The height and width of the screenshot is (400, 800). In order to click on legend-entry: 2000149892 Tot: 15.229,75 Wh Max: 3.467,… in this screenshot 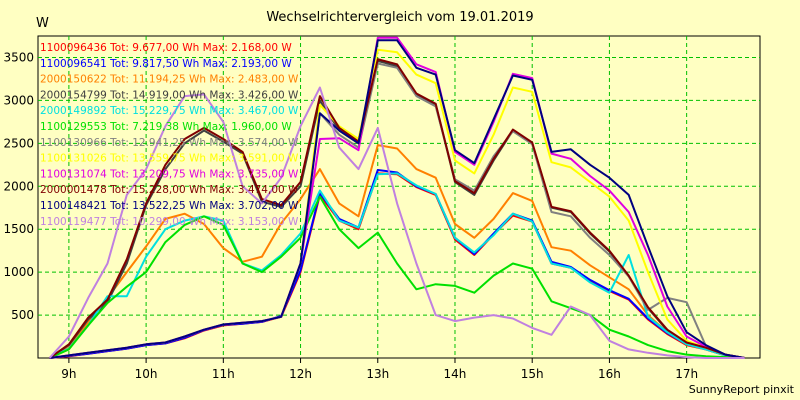, I will do `click(169, 111)`.